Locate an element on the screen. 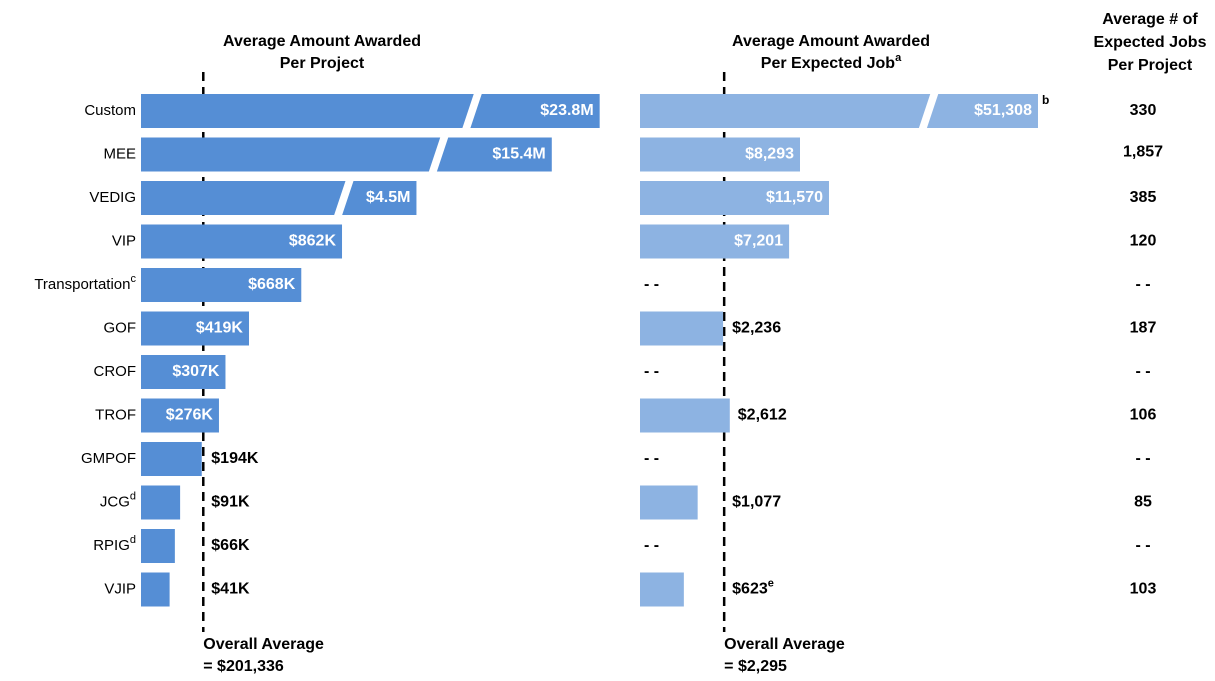 The image size is (1215, 681). jobs-value: 120 is located at coordinates (1143, 241).